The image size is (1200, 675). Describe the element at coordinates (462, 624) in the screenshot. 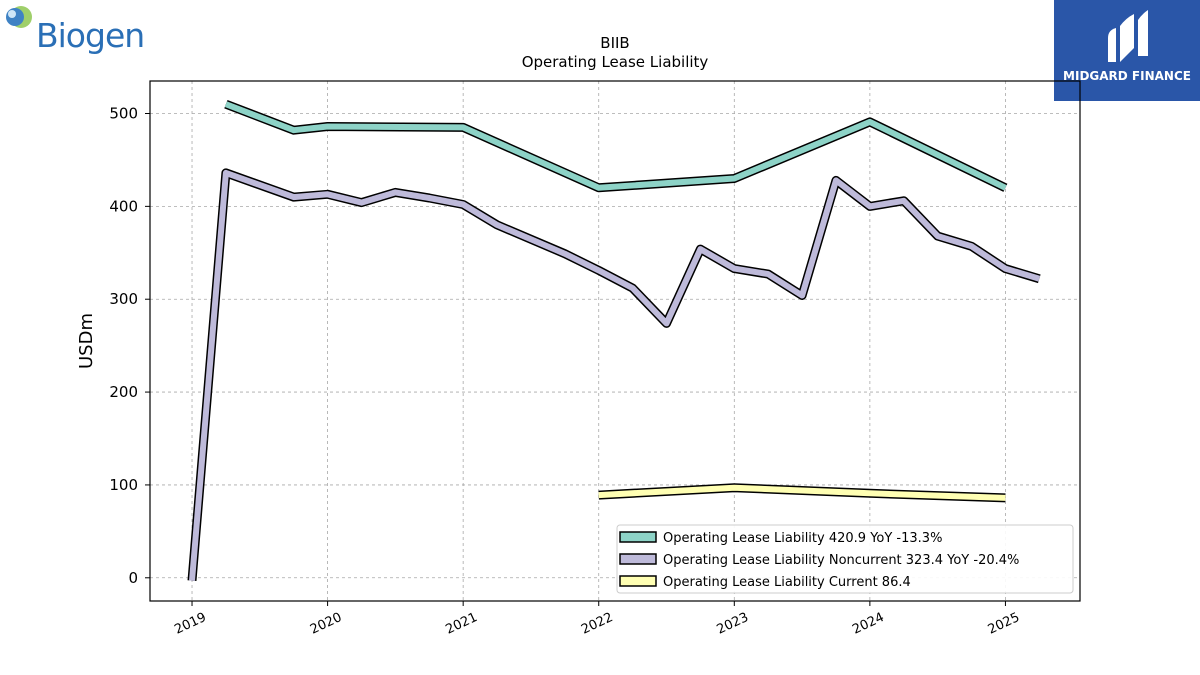

I see `x-tick-label: 2021` at that location.